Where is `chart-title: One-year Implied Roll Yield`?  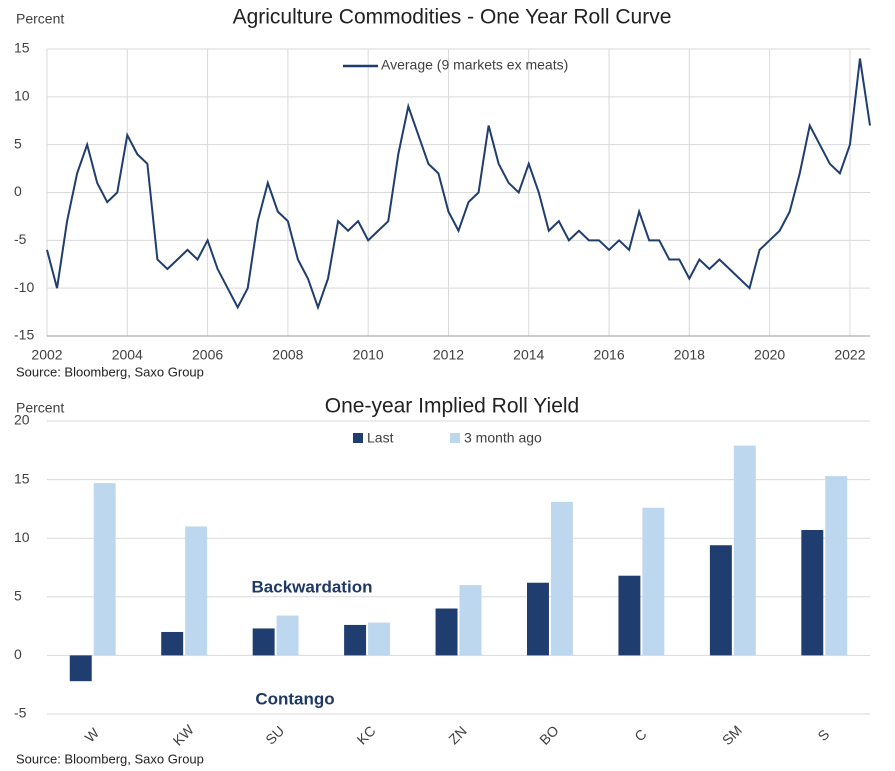 chart-title: One-year Implied Roll Yield is located at coordinates (452, 406).